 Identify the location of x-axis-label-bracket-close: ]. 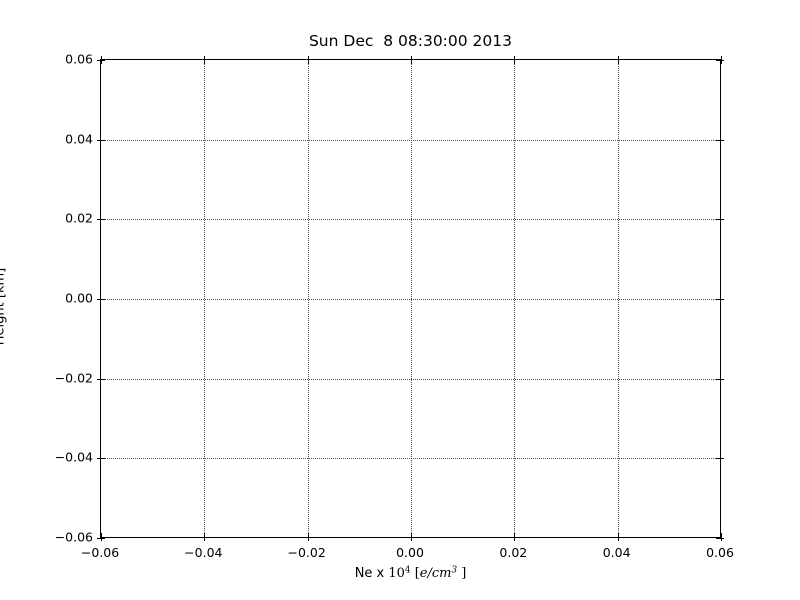
(462, 573).